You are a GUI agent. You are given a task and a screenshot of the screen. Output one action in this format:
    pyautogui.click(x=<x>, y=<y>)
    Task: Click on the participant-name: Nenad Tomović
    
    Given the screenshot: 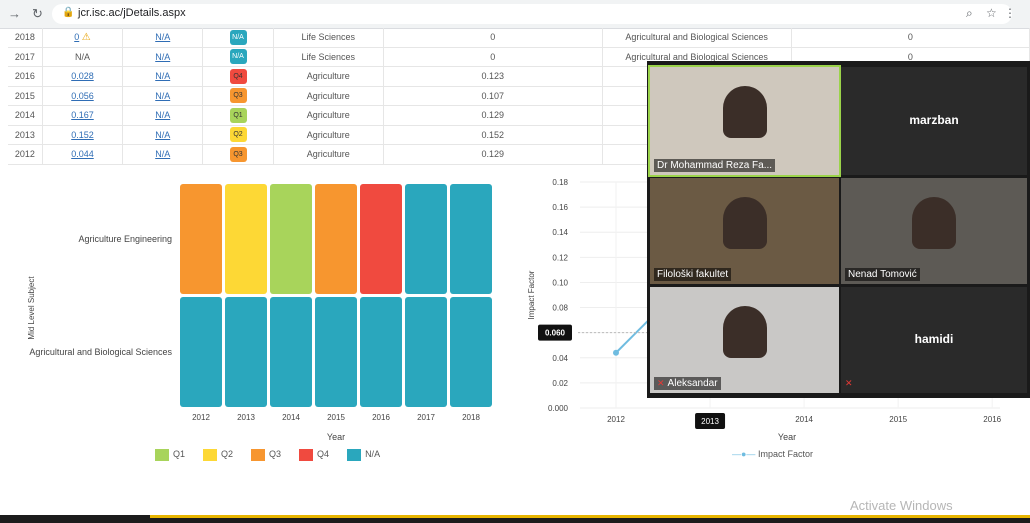 What is the action you would take?
    pyautogui.click(x=882, y=274)
    